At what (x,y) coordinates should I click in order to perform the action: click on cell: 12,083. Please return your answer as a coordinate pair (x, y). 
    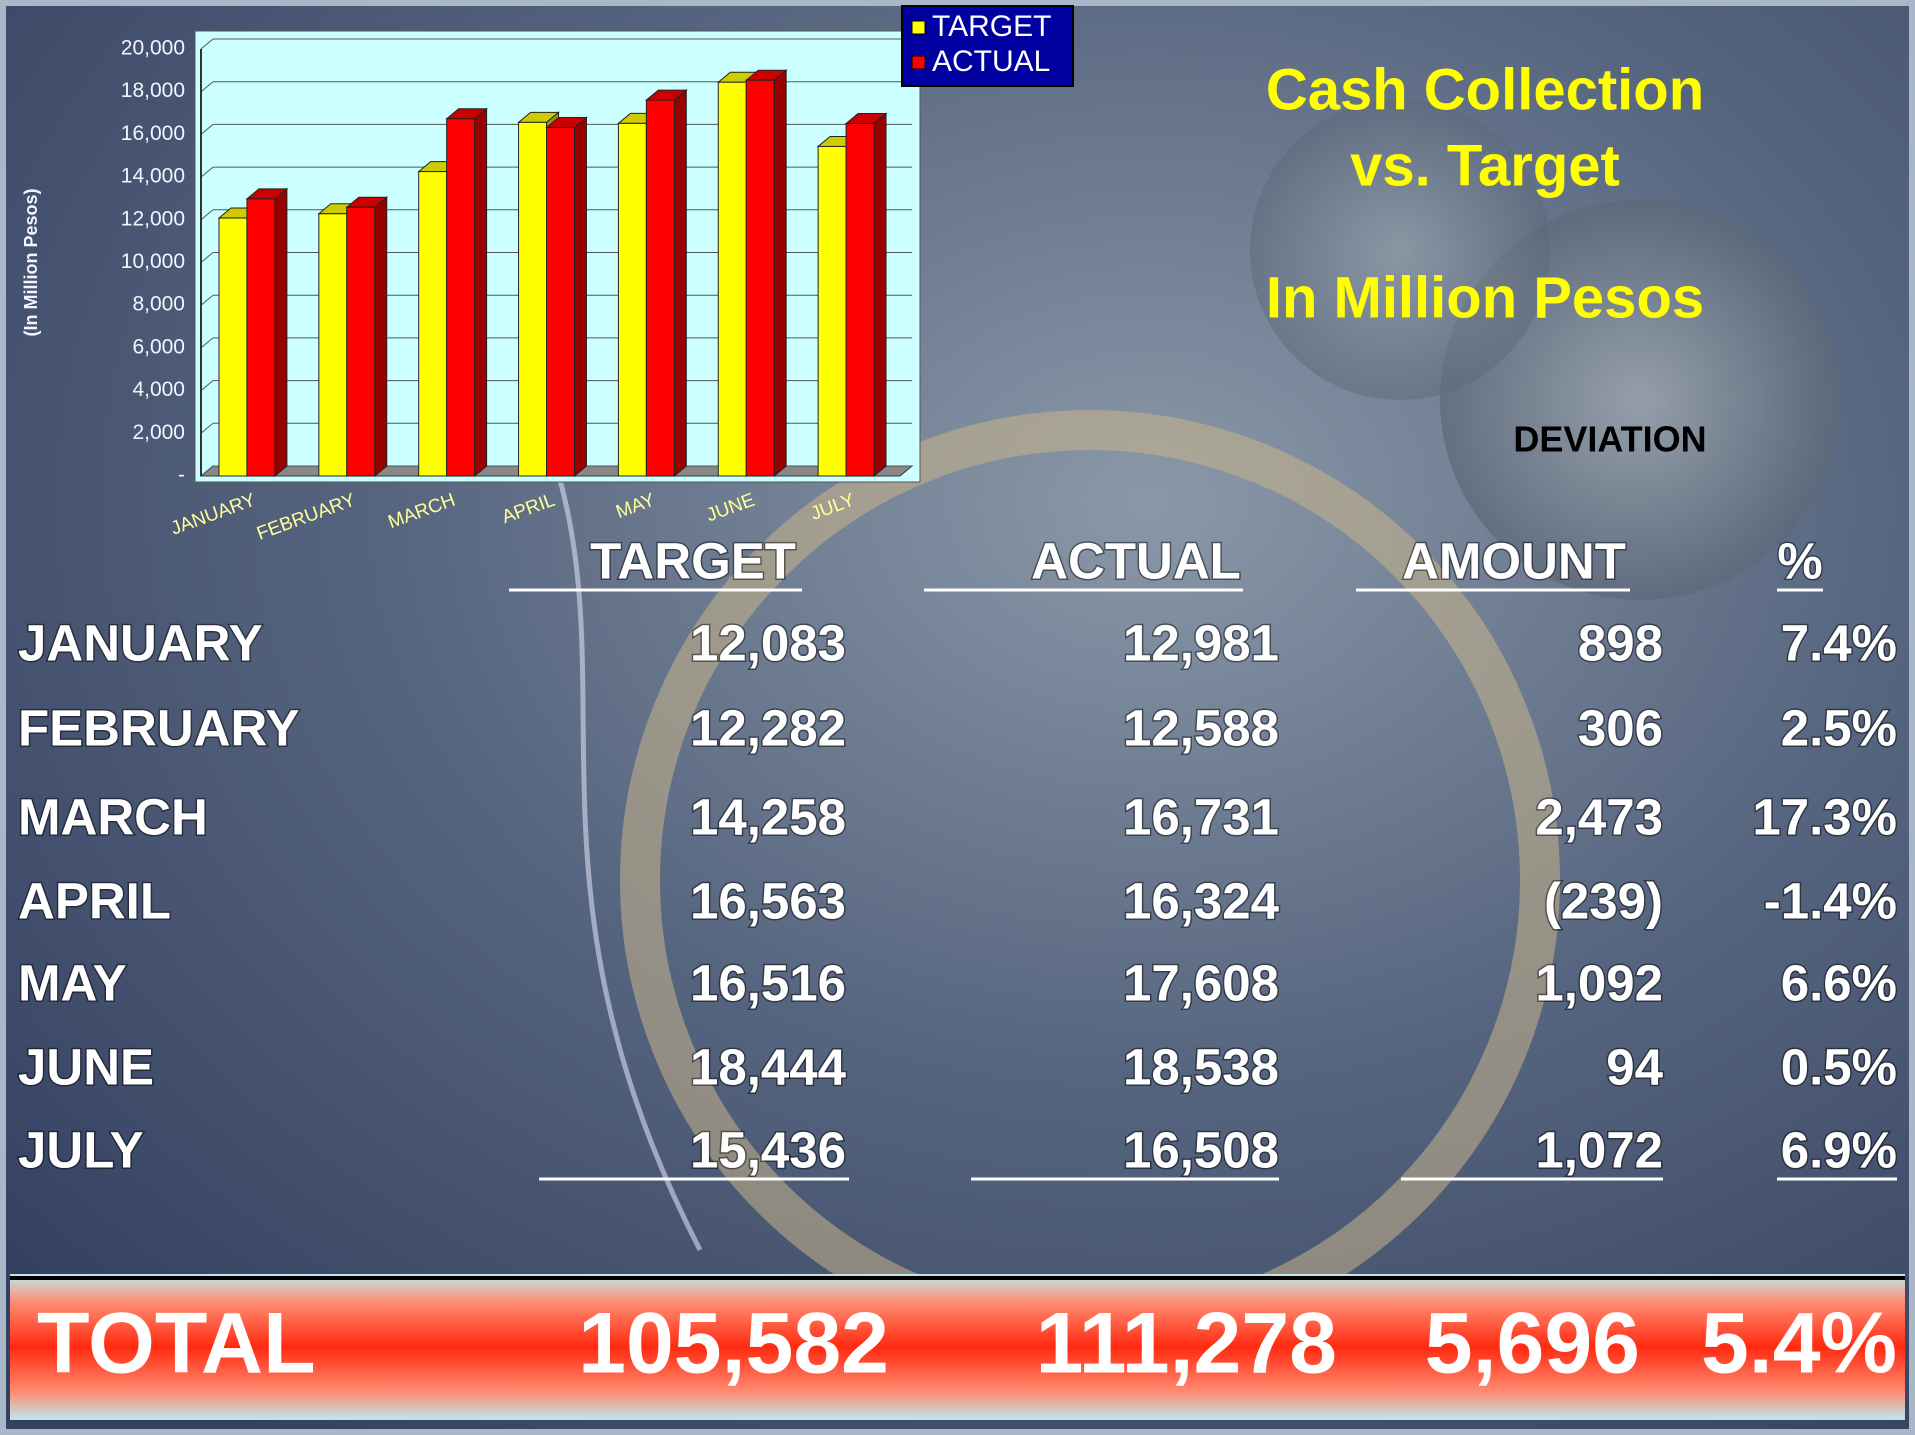
    Looking at the image, I should click on (768, 642).